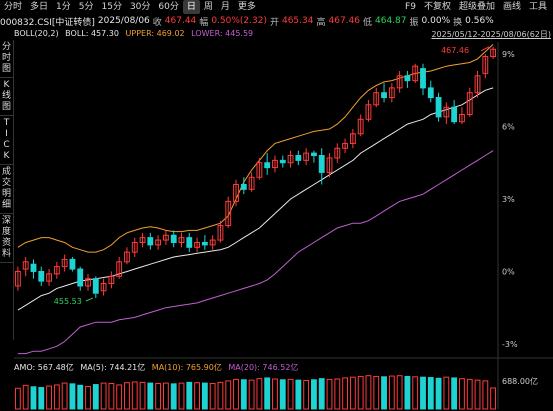  I want to click on date-range: 2025/05/12-2025/08/06(62日), so click(491, 34).